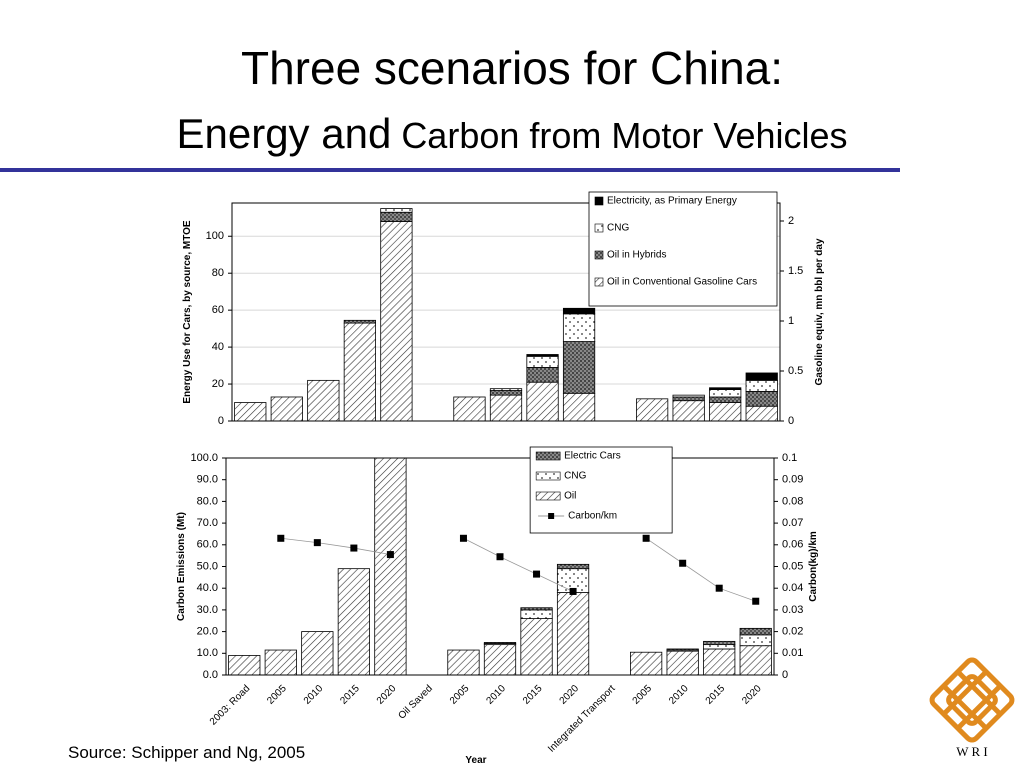 The height and width of the screenshot is (768, 1024). What do you see at coordinates (533, 695) in the screenshot?
I see `x-tick-label: 2015` at bounding box center [533, 695].